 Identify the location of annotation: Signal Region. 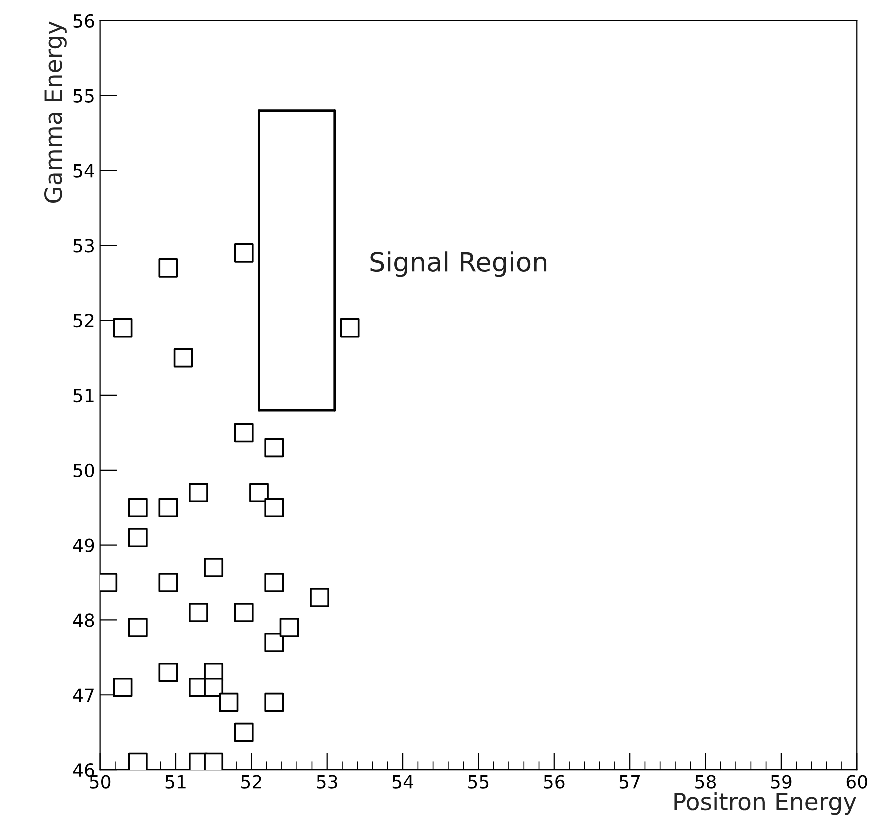
(458, 265).